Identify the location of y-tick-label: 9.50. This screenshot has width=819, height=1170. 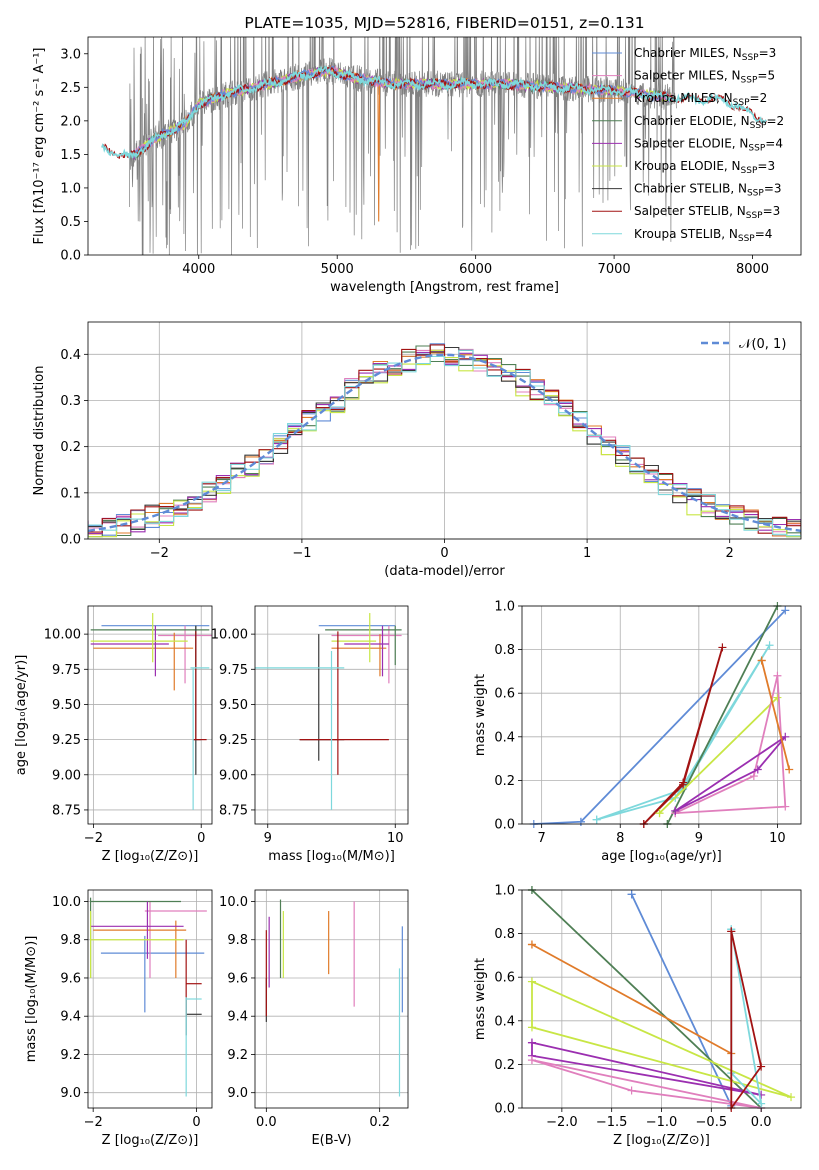
(66, 705).